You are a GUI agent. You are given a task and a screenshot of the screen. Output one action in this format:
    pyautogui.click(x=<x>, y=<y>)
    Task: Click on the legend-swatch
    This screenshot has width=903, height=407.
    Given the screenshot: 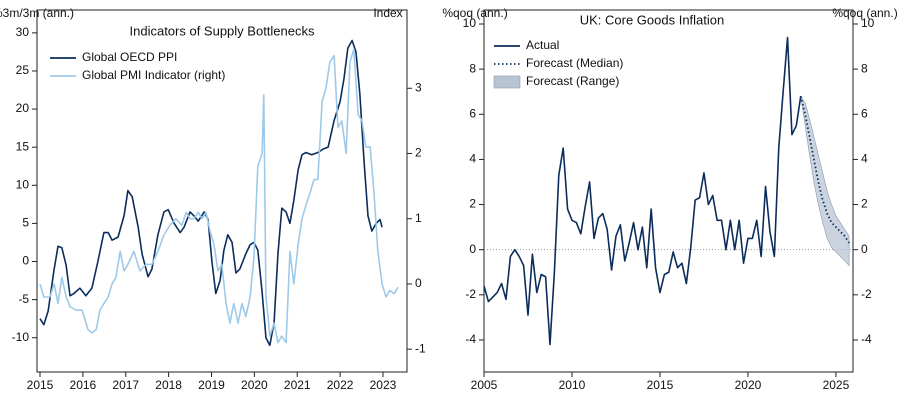 What is the action you would take?
    pyautogui.click(x=507, y=82)
    